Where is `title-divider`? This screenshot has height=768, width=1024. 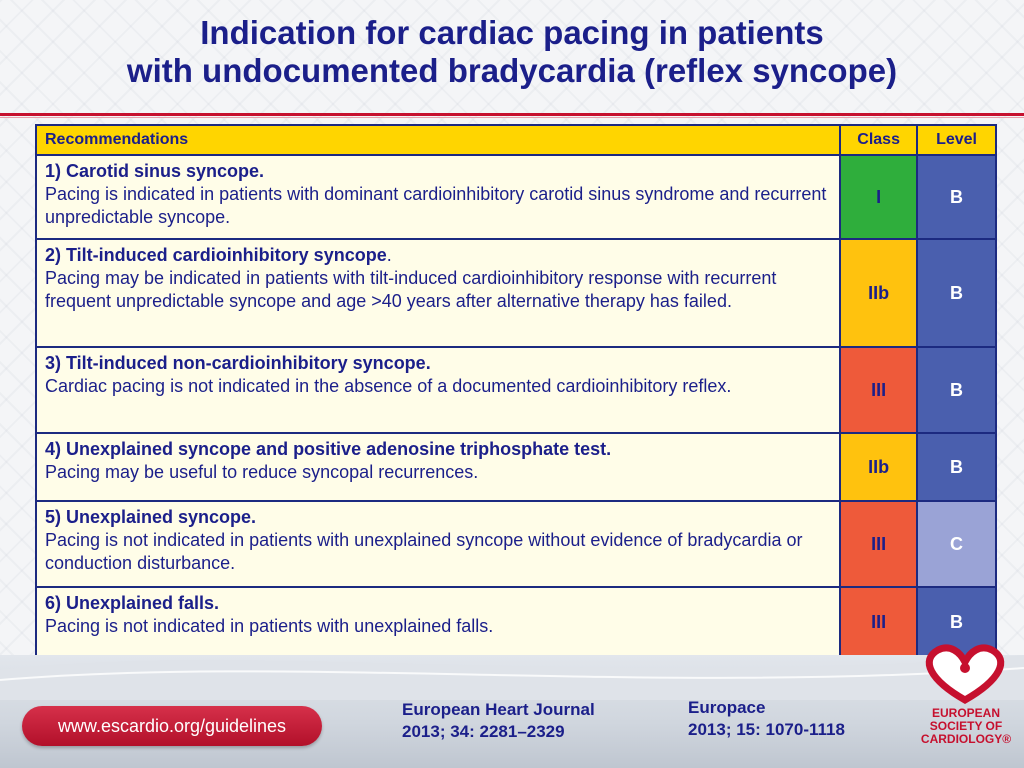
title-divider is located at coordinates (512, 114).